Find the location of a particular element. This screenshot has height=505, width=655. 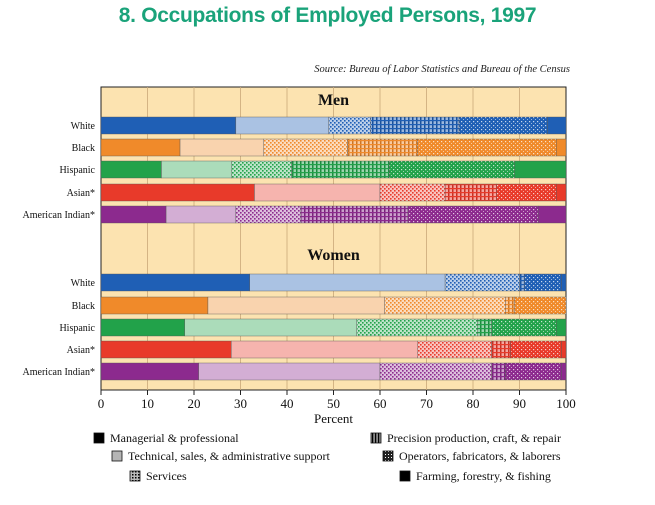

legend-managerial-swatch is located at coordinates (99, 438).